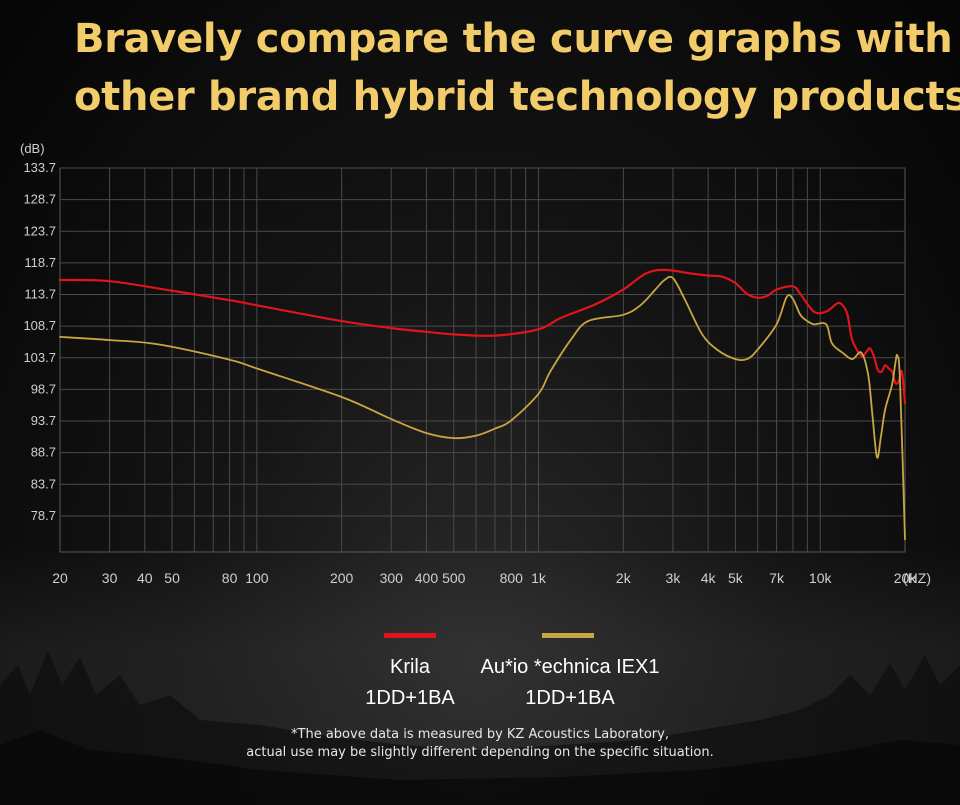 The image size is (960, 805). I want to click on x-axis-unit: (HZ), so click(917, 578).